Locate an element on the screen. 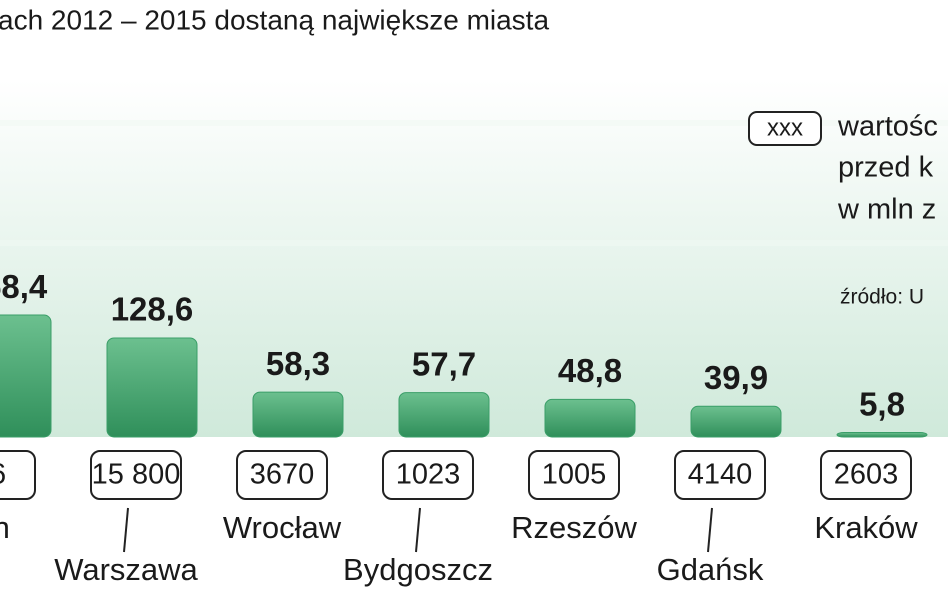  category-label: Kraków is located at coordinates (866, 527).